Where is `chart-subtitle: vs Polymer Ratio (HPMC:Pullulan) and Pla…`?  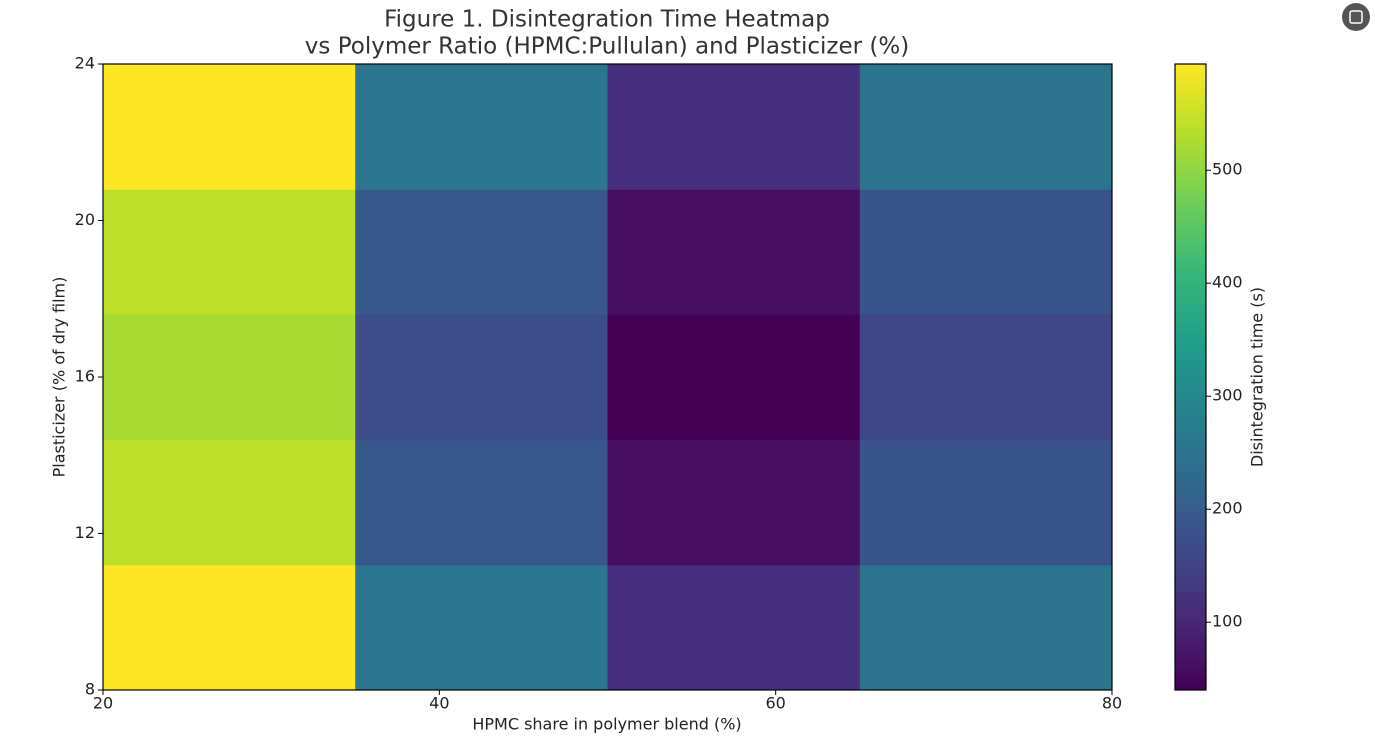 chart-subtitle: vs Polymer Ratio (HPMC:Pullulan) and Pla… is located at coordinates (607, 47).